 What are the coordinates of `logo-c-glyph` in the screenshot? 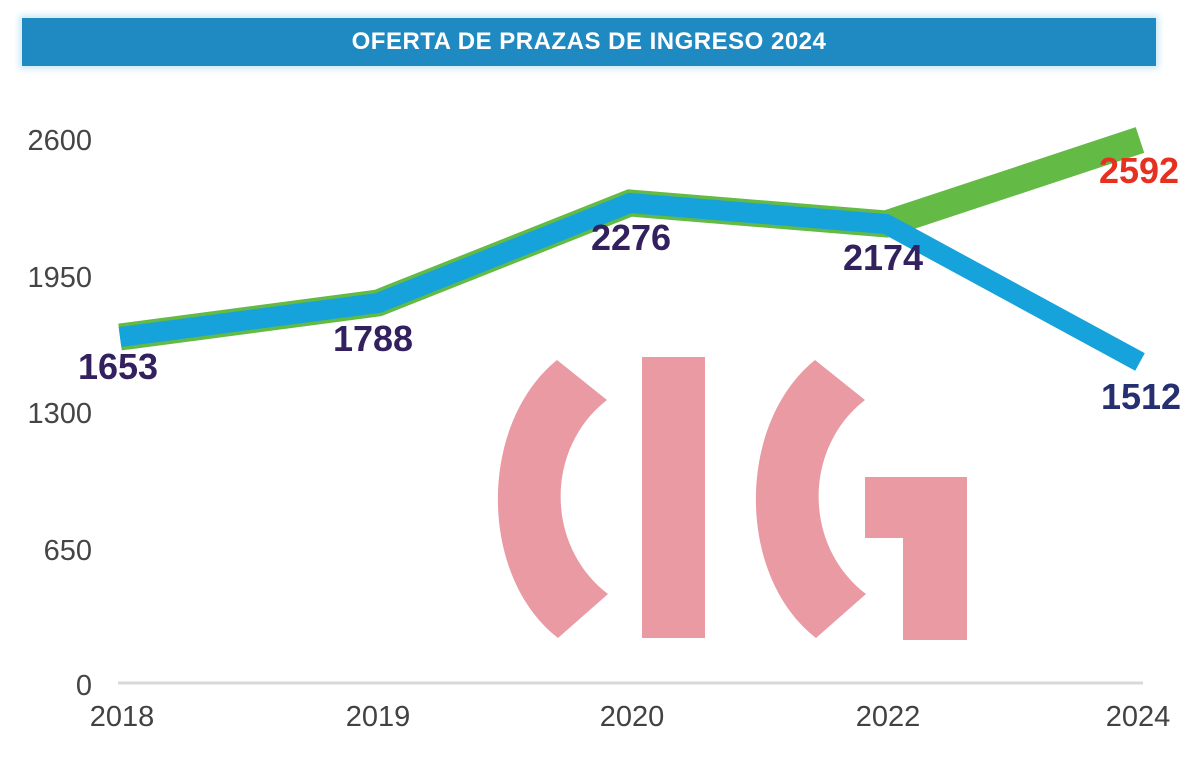 It's located at (552, 499).